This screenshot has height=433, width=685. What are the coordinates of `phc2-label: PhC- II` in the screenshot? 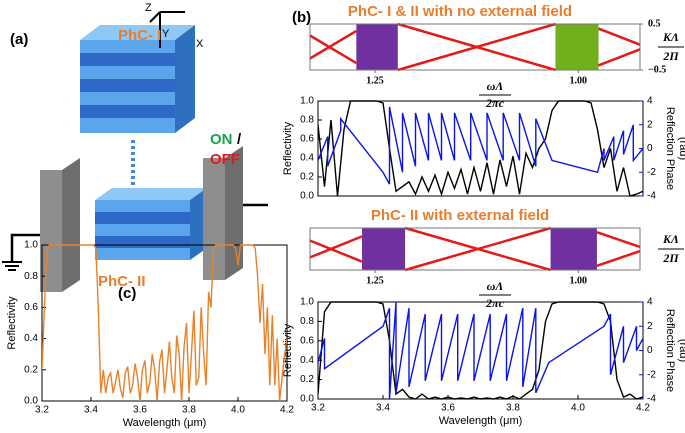 It's located at (122, 281).